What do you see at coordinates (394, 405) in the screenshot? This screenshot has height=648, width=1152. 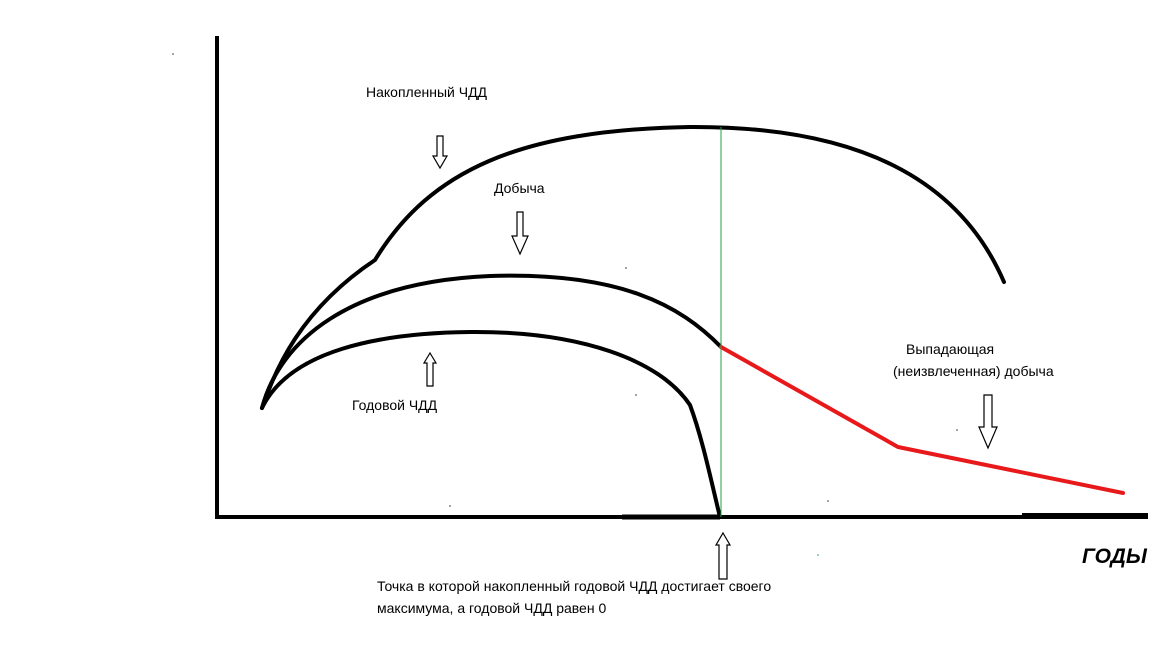 I see `annual-npv-label: Годовой ЧДД` at bounding box center [394, 405].